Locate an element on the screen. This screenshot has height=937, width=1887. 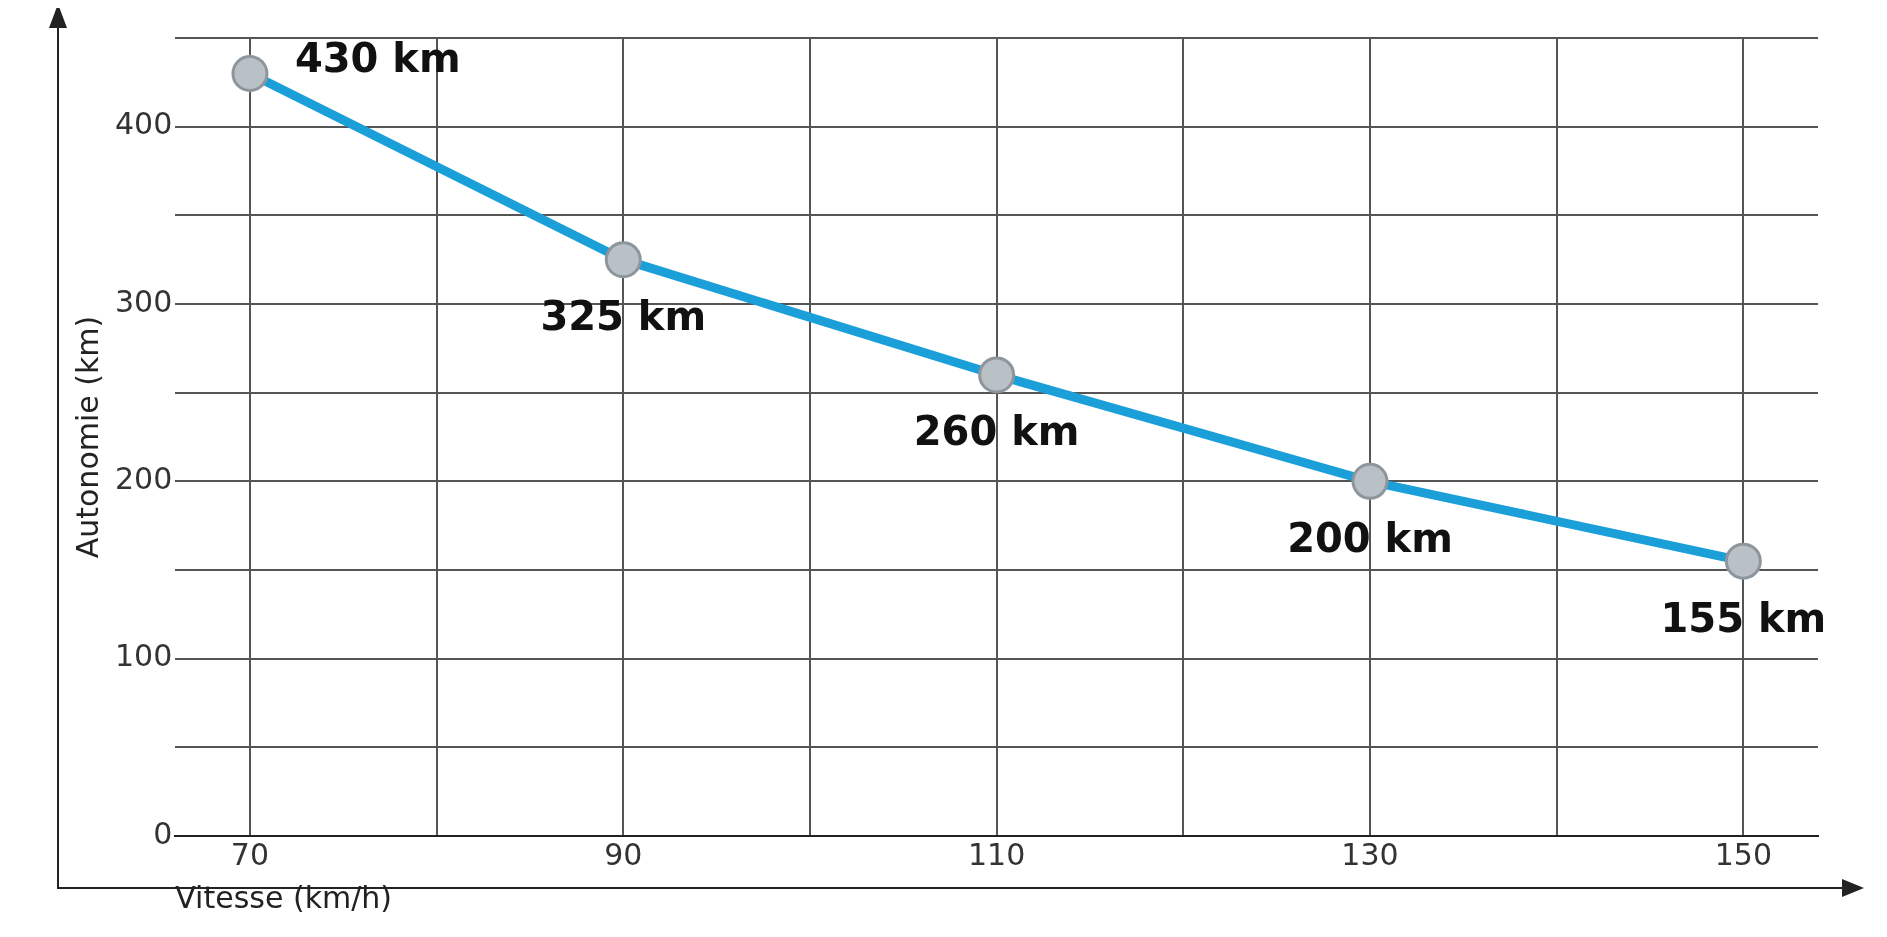
data-label: 260 km is located at coordinates (996, 431).